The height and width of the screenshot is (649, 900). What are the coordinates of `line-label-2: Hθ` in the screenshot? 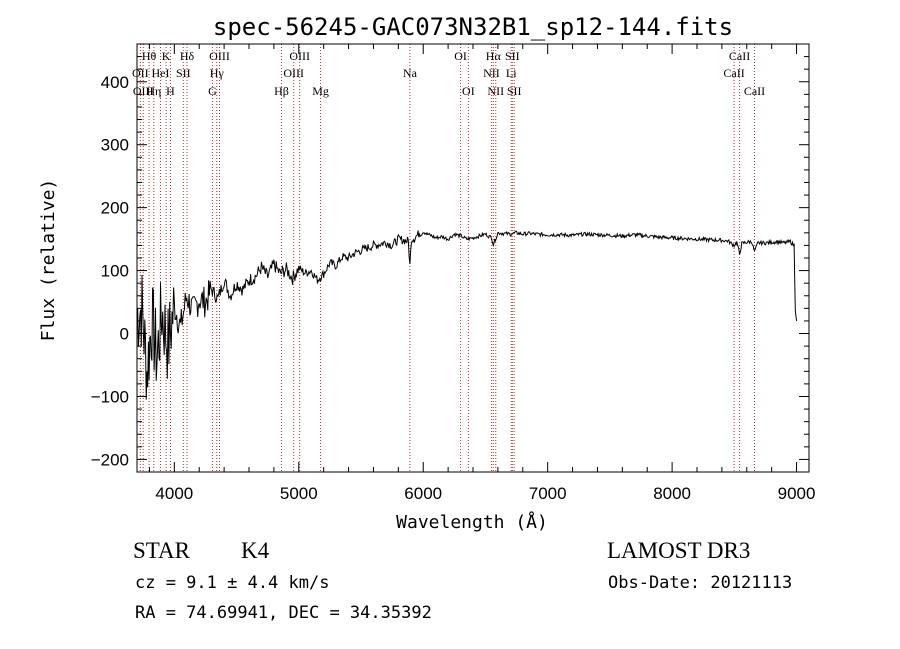 It's located at (149, 56).